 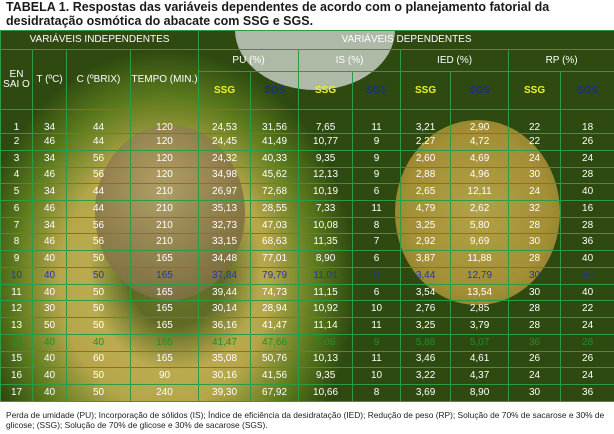 What do you see at coordinates (225, 309) in the screenshot?
I see `table-cell: 30,14` at bounding box center [225, 309].